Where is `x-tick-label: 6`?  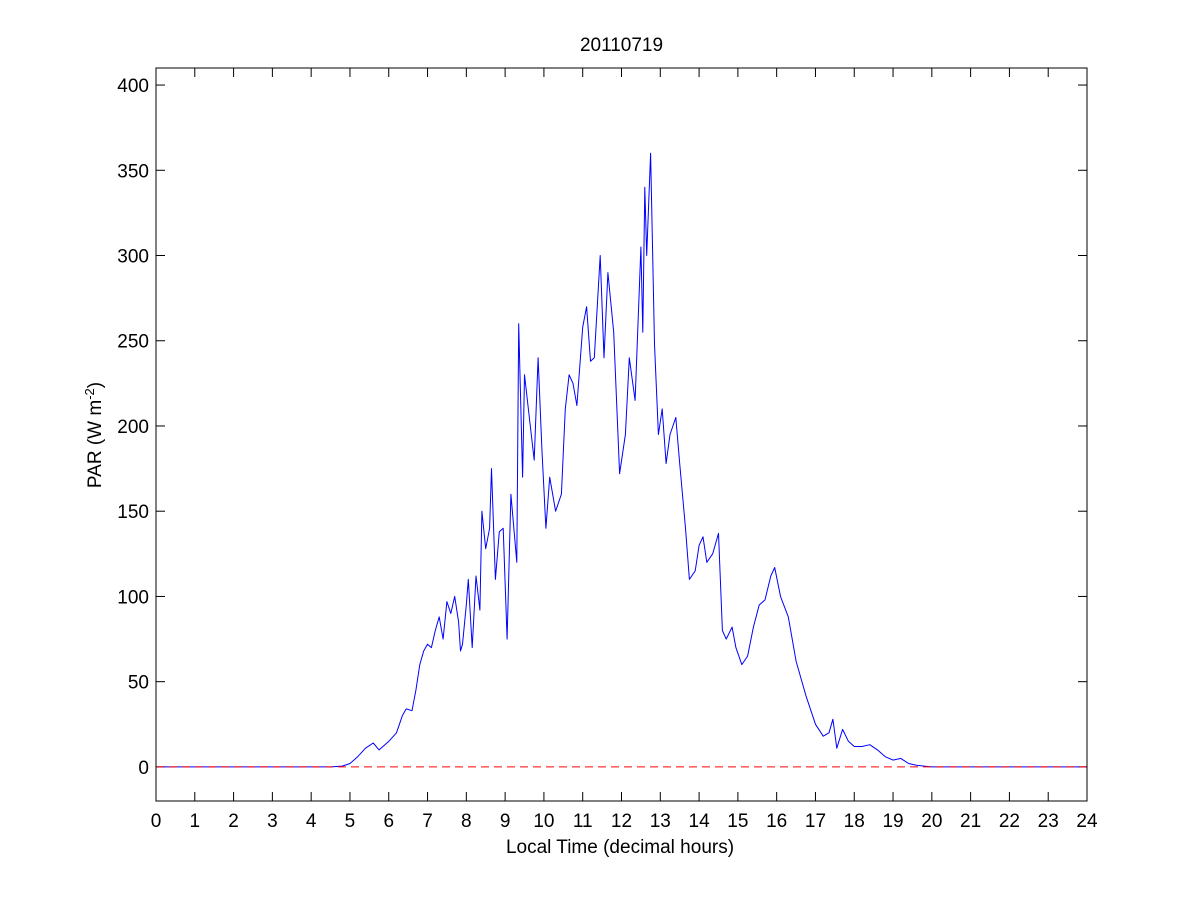 x-tick-label: 6 is located at coordinates (388, 821).